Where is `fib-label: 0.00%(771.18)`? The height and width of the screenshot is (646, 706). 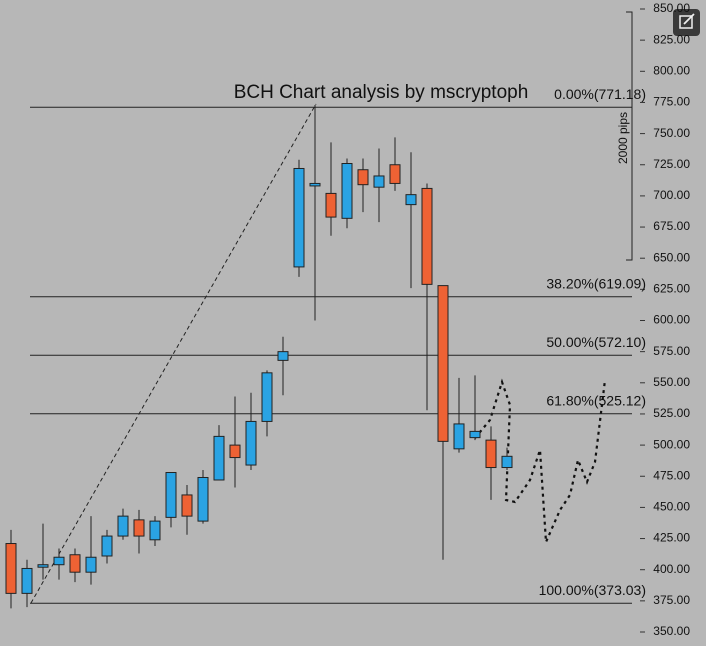
fib-label: 0.00%(771.18) is located at coordinates (600, 94).